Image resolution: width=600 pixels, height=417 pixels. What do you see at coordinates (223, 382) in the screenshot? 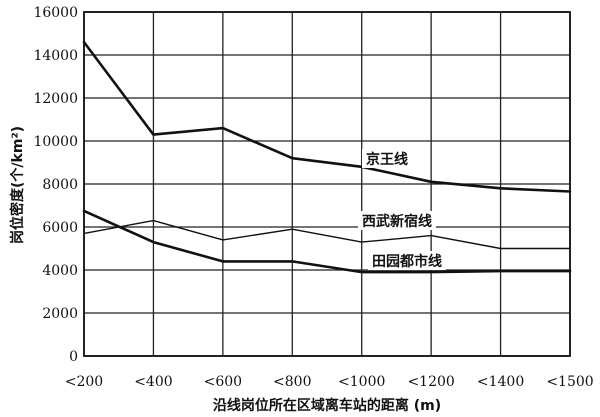
I see `x-tick-label: <600` at bounding box center [223, 382].